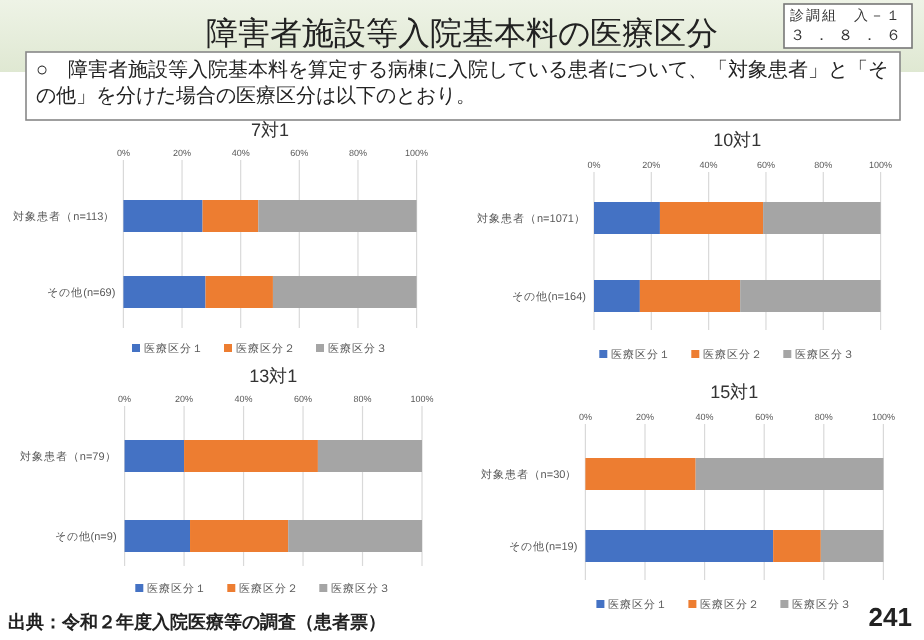  What do you see at coordinates (197, 623) in the screenshot?
I see `source-note: 出典：令和２年度入院医療等の調査（患者票）` at bounding box center [197, 623].